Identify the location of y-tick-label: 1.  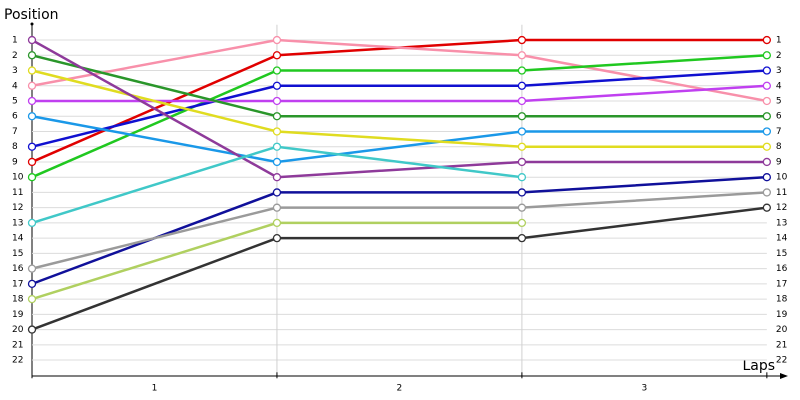
(15, 41).